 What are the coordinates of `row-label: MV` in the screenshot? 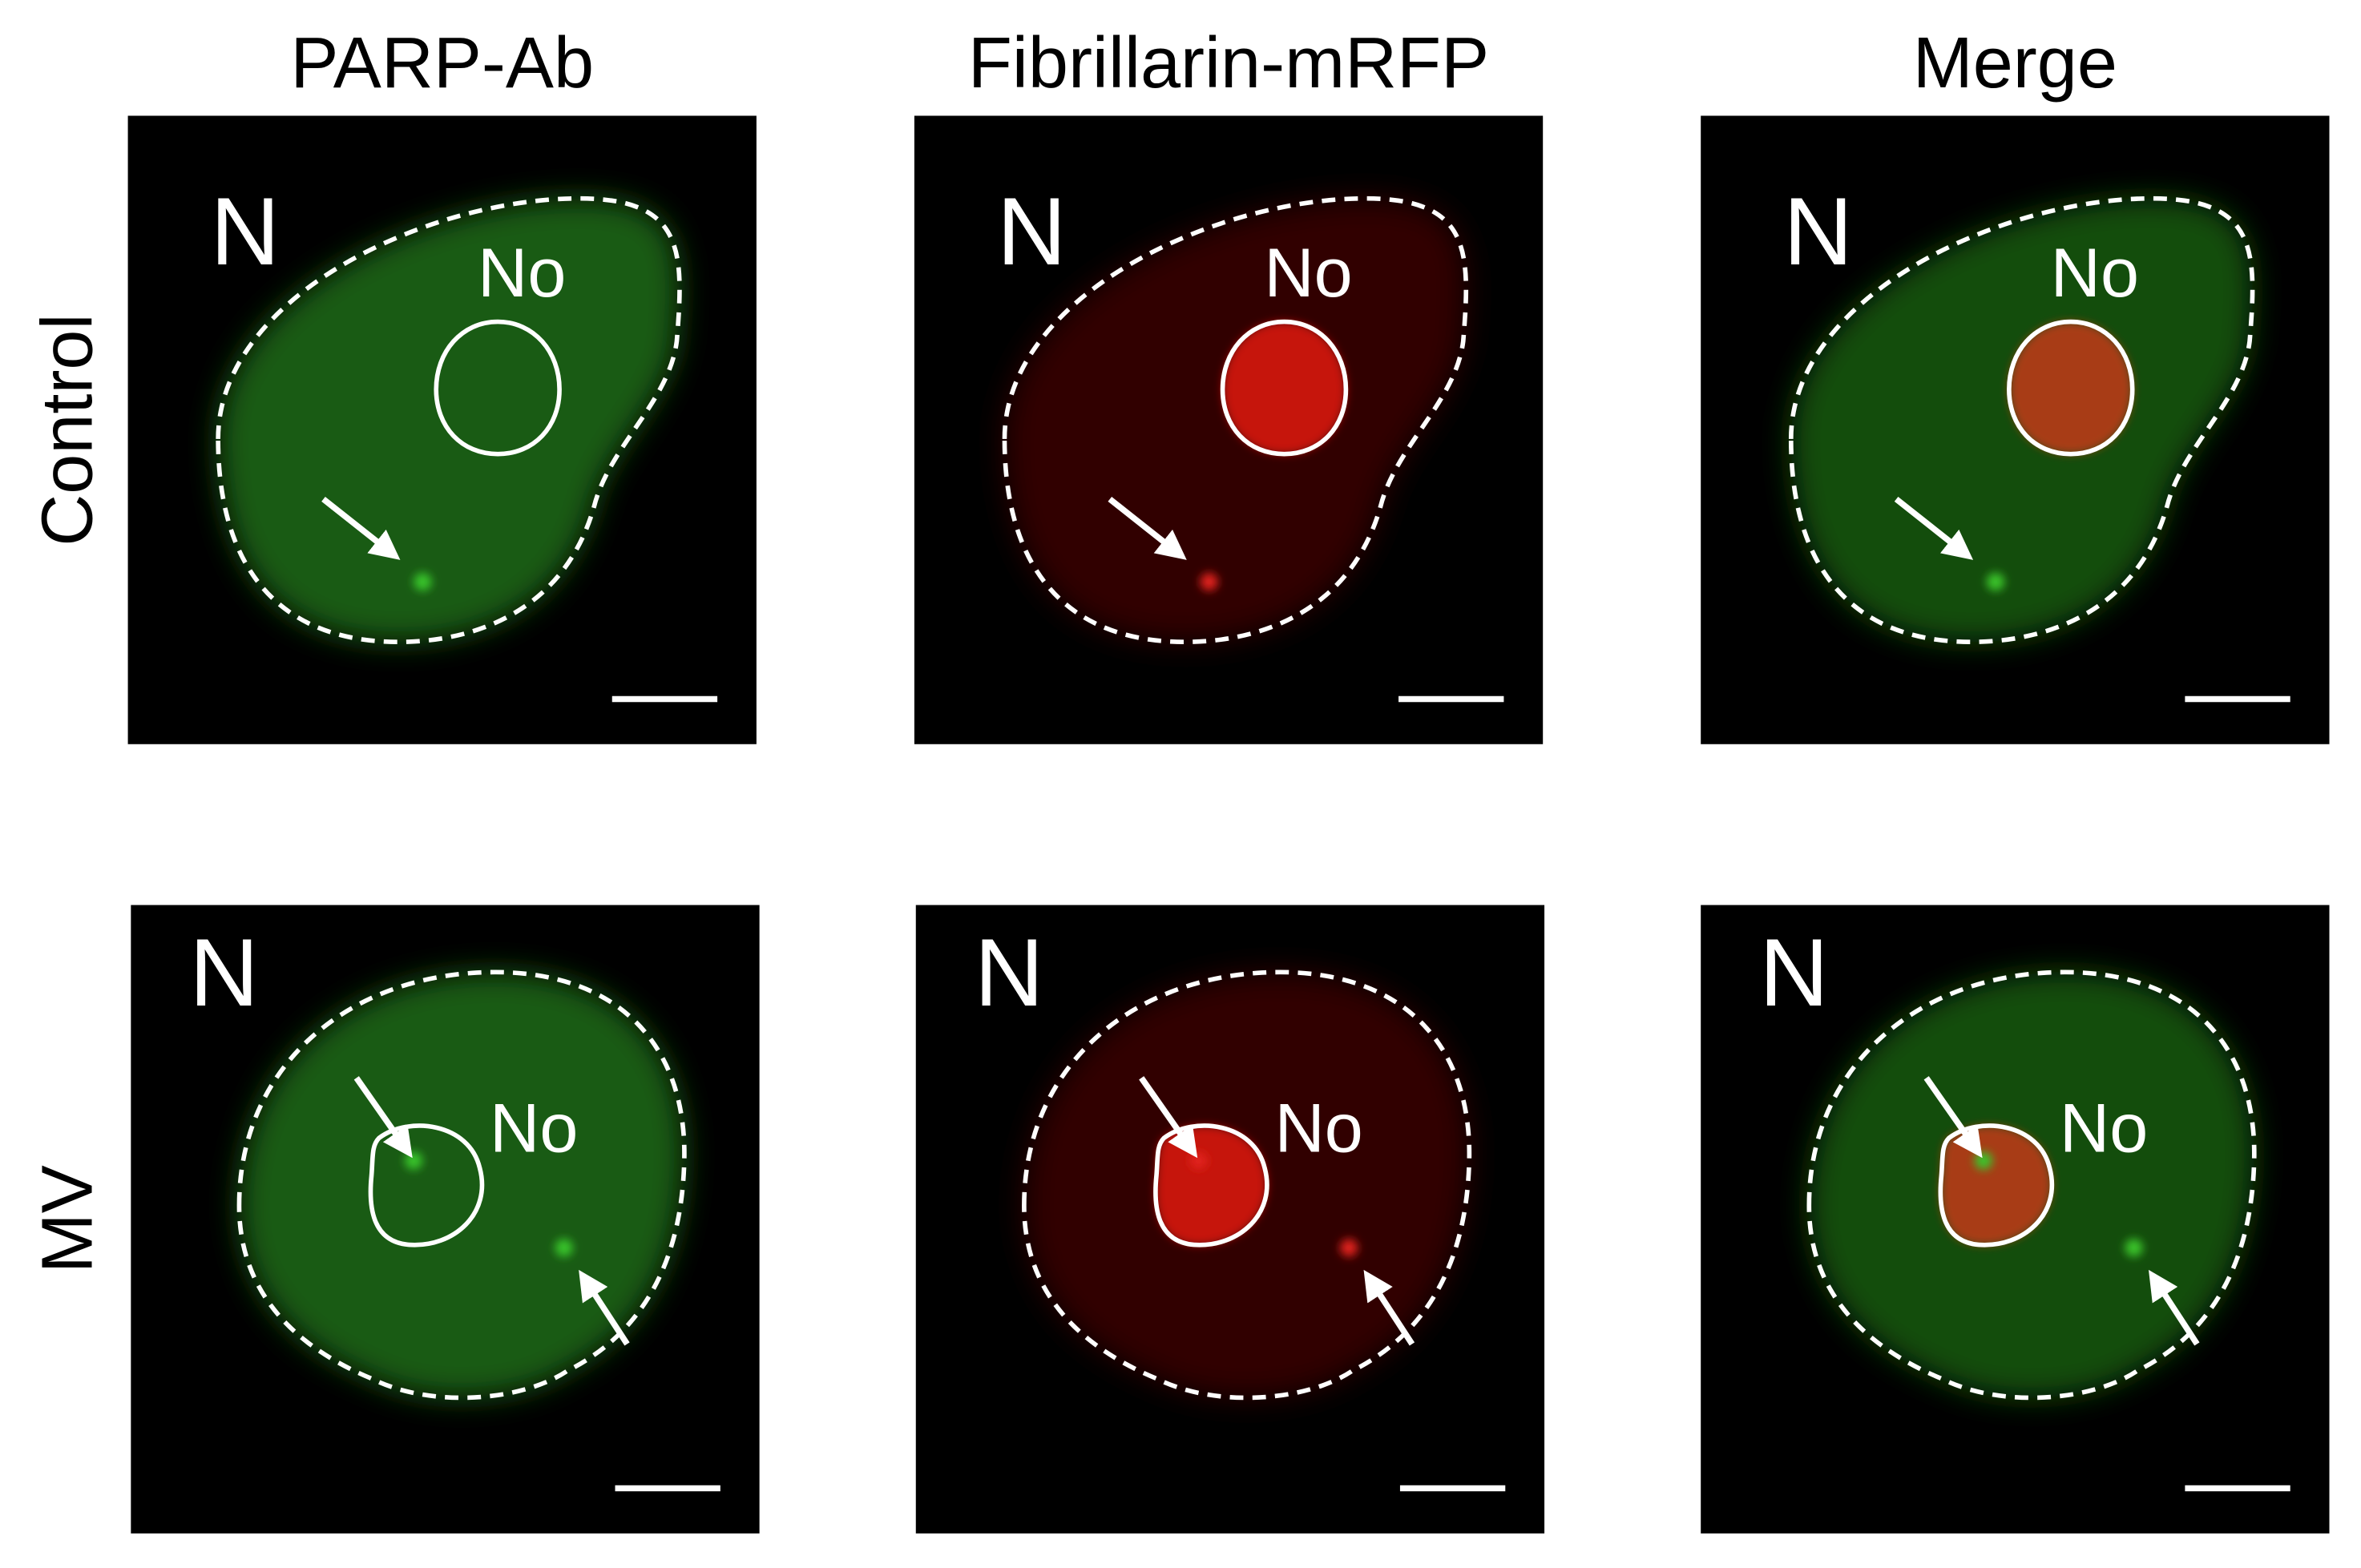 It's located at (67, 1219).